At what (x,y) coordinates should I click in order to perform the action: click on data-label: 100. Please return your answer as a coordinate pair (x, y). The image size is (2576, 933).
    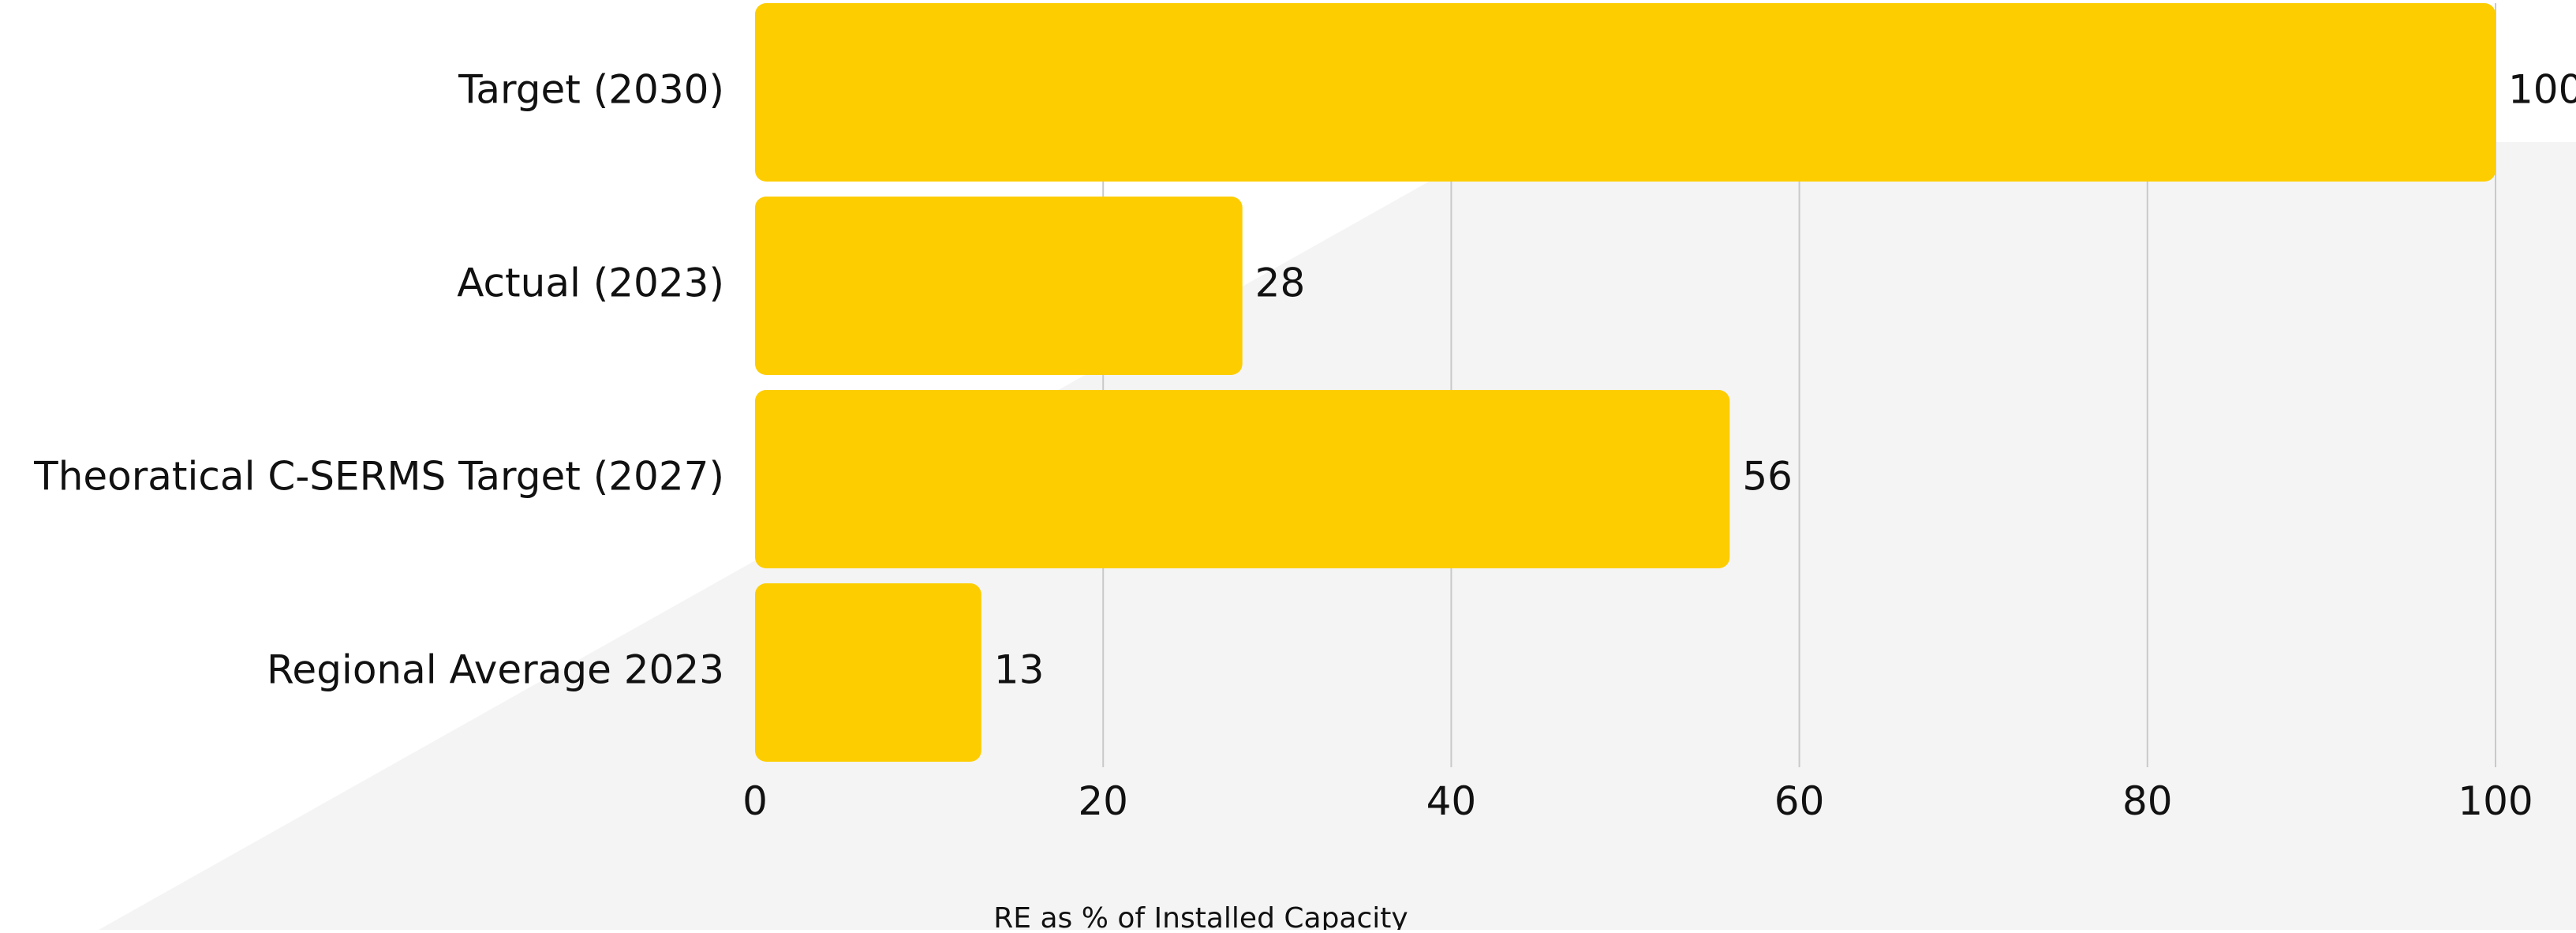
    Looking at the image, I should click on (2542, 90).